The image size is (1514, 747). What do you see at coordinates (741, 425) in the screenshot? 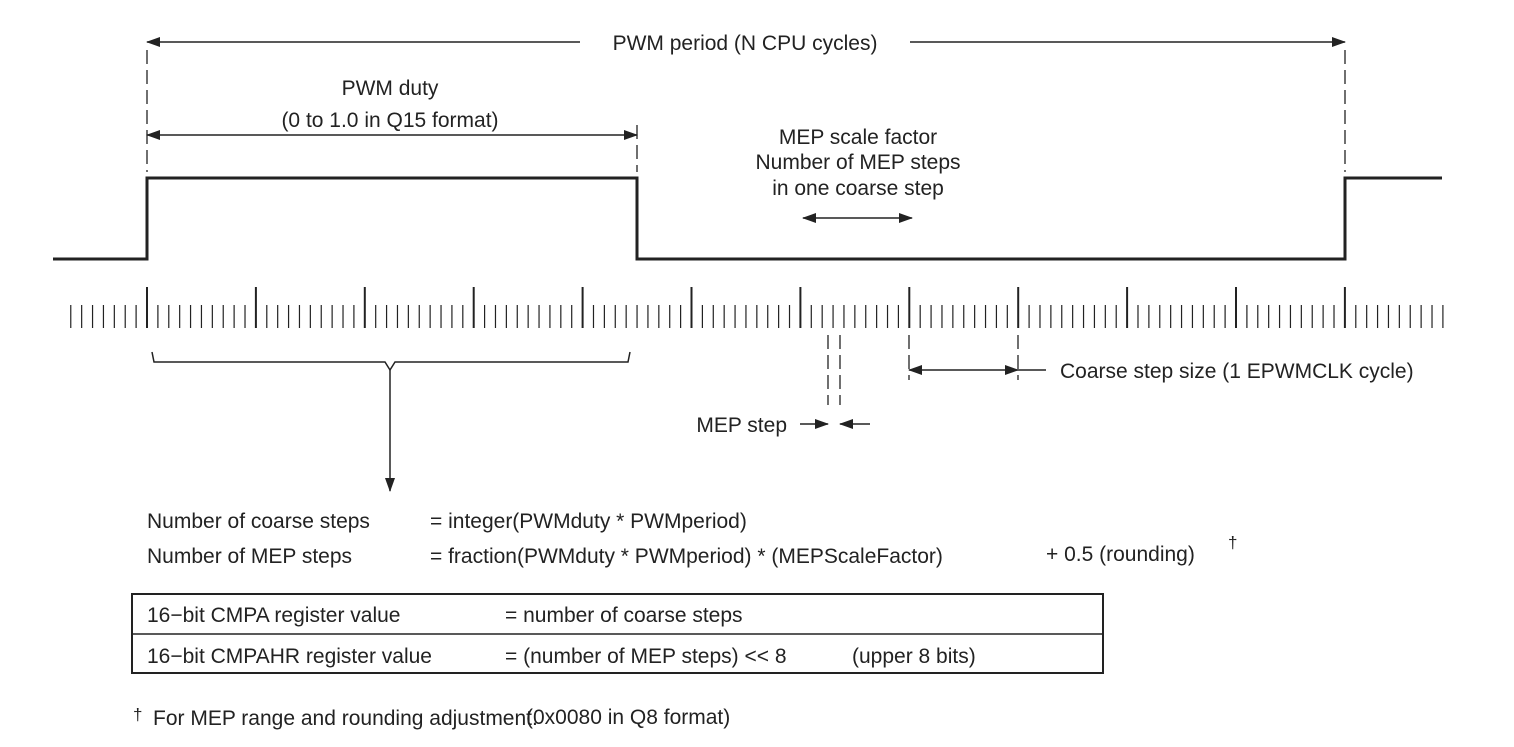
I see `mep-step-label: MEP step` at bounding box center [741, 425].